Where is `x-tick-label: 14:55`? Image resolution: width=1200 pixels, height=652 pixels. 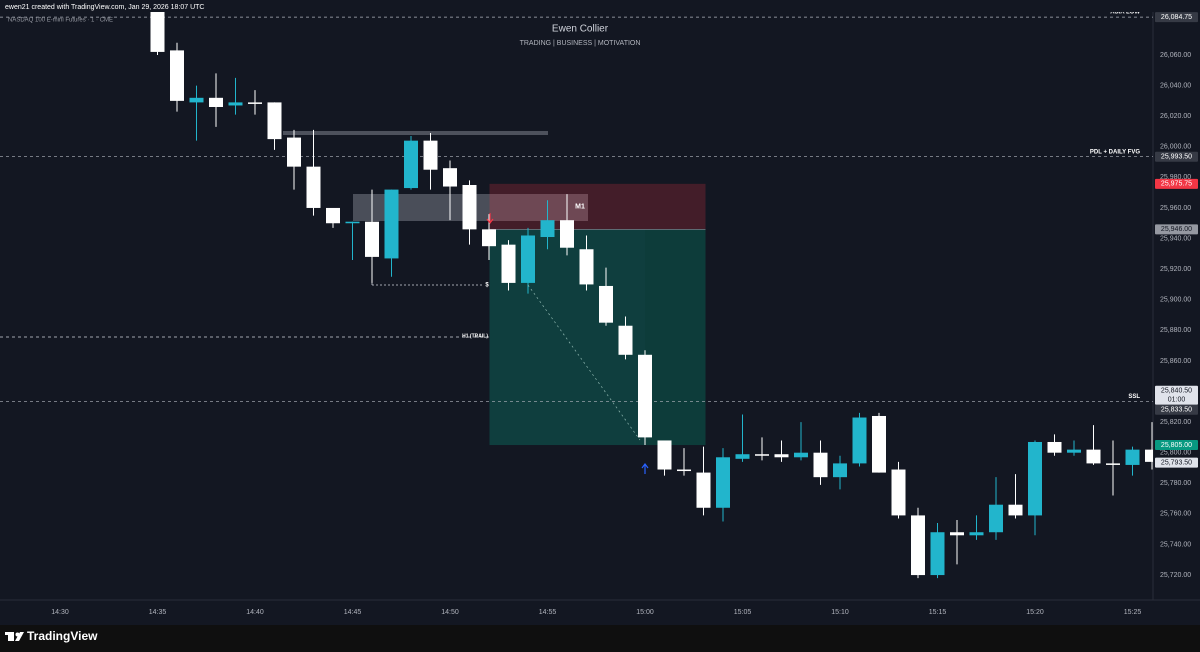
x-tick-label: 14:55 is located at coordinates (548, 612).